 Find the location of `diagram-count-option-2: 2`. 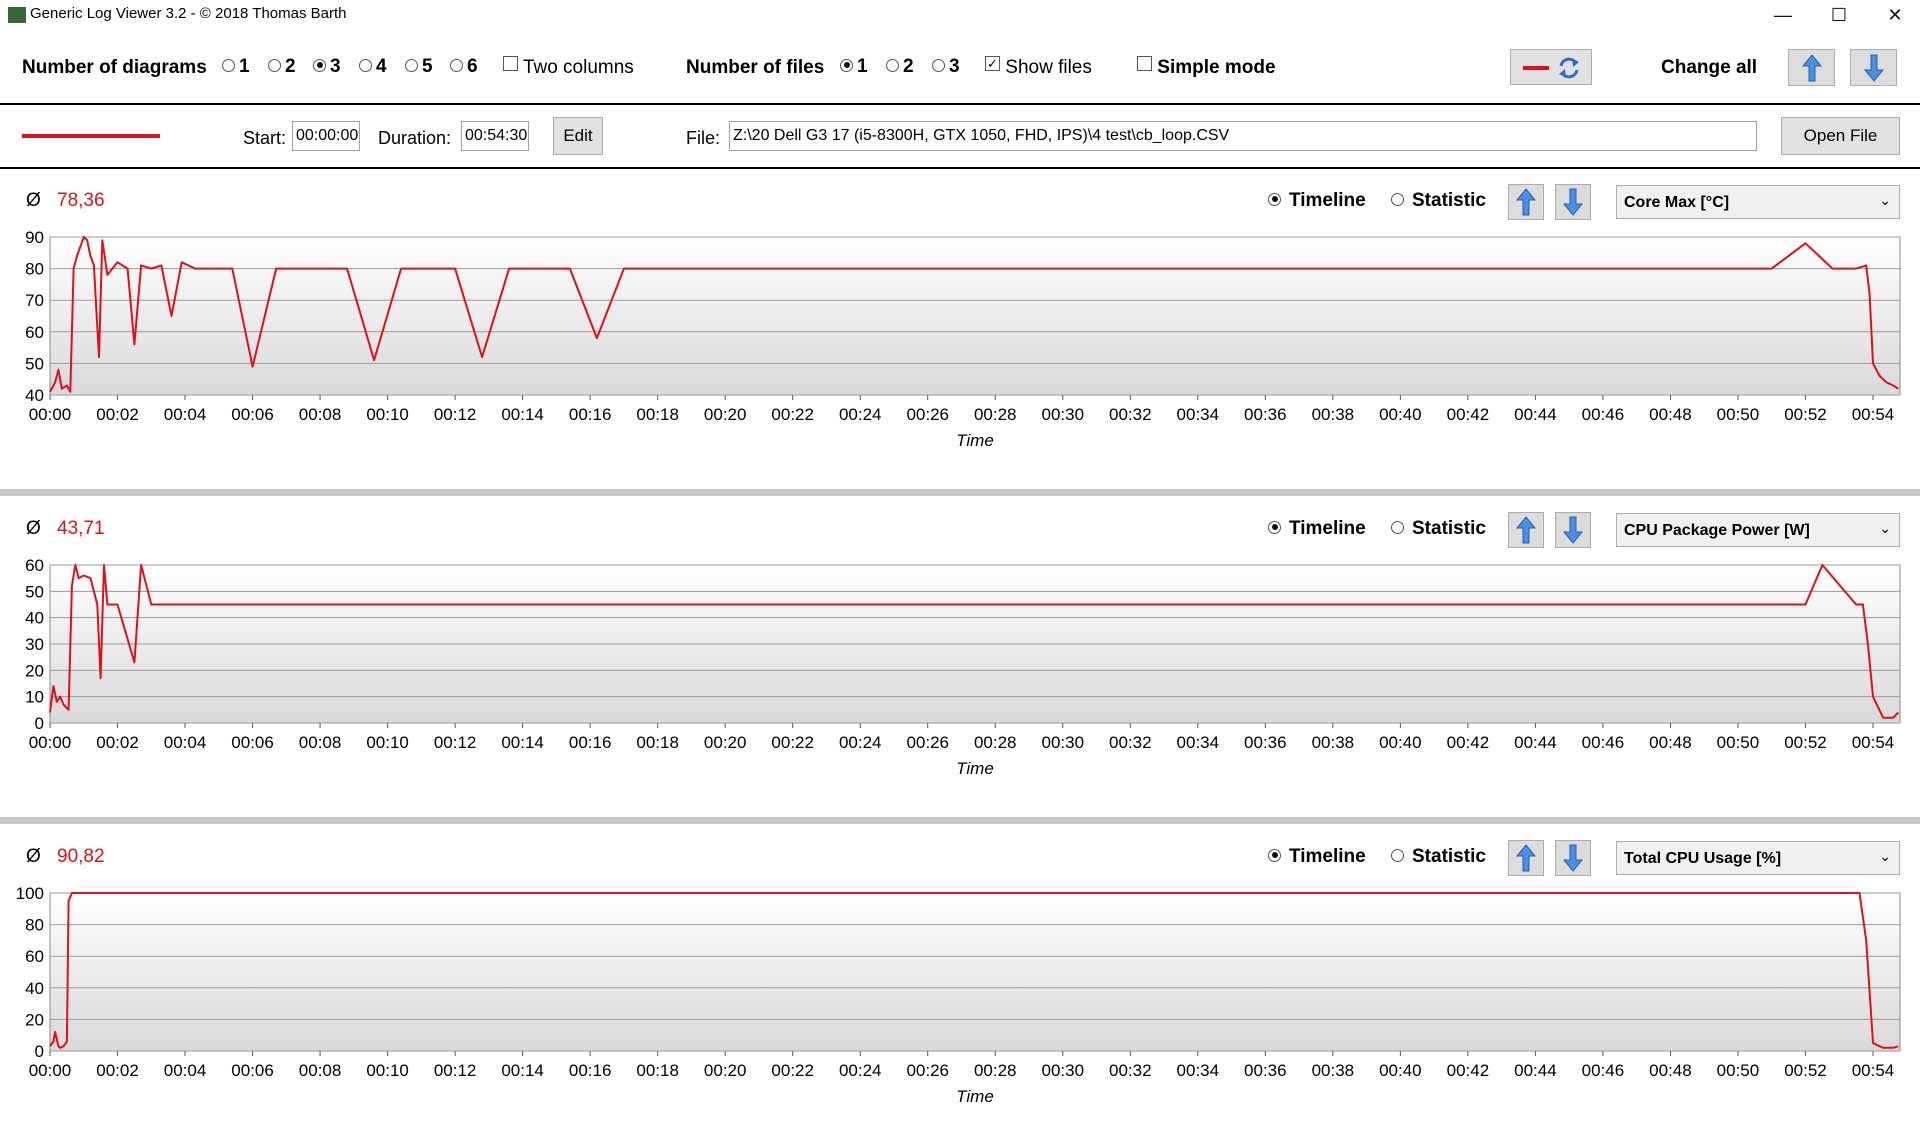

diagram-count-option-2: 2 is located at coordinates (282, 67).